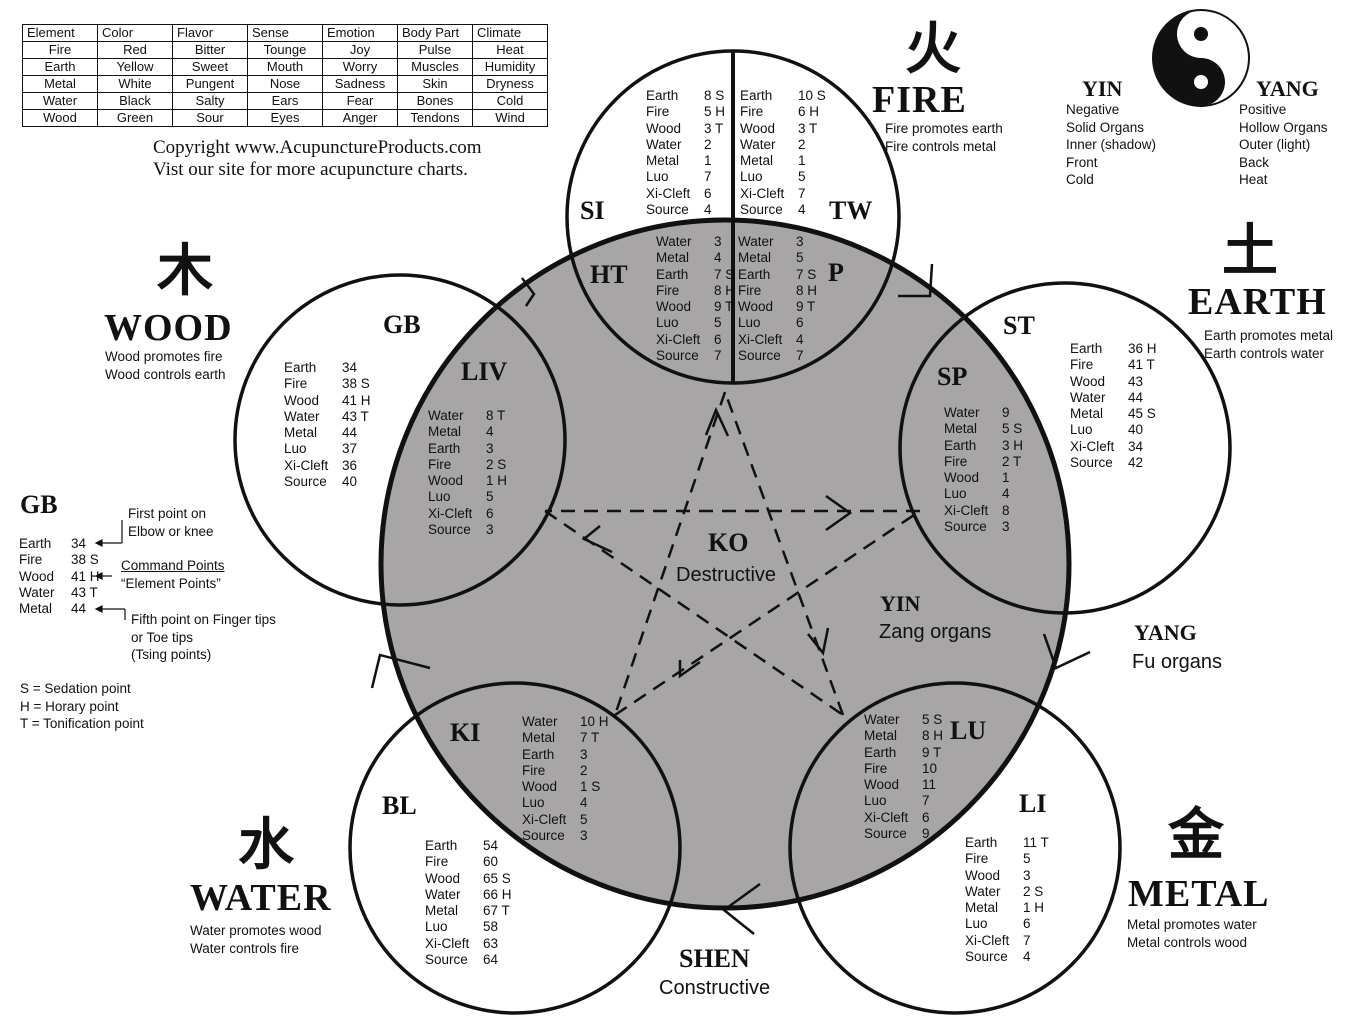 The image size is (1359, 1020). What do you see at coordinates (497, 481) in the screenshot?
I see `point-value: 1 H` at bounding box center [497, 481].